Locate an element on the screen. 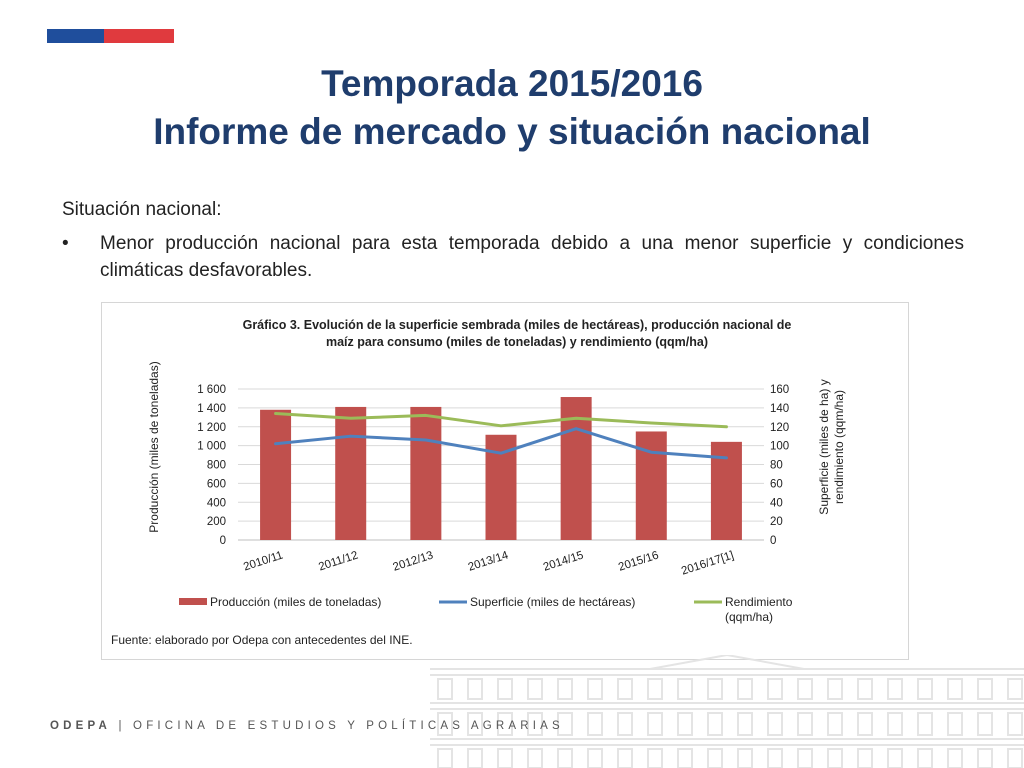 The width and height of the screenshot is (1024, 768). slide-title-line2: Informe de mercado y situación nacional is located at coordinates (512, 131).